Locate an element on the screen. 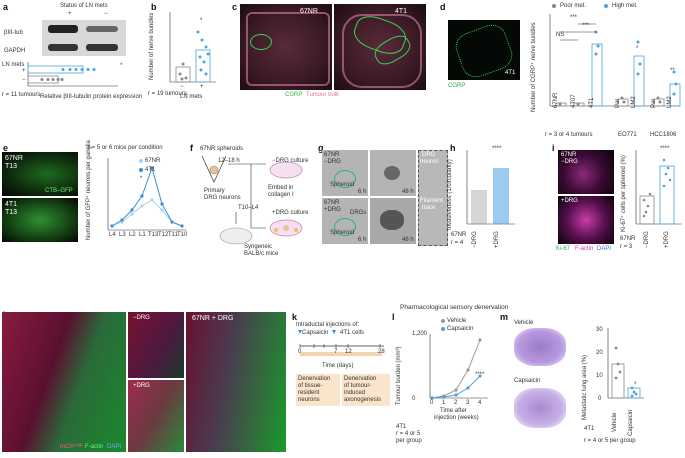 This screenshot has height=458, width=685. panel-g-t2: 48 h is located at coordinates (408, 192).